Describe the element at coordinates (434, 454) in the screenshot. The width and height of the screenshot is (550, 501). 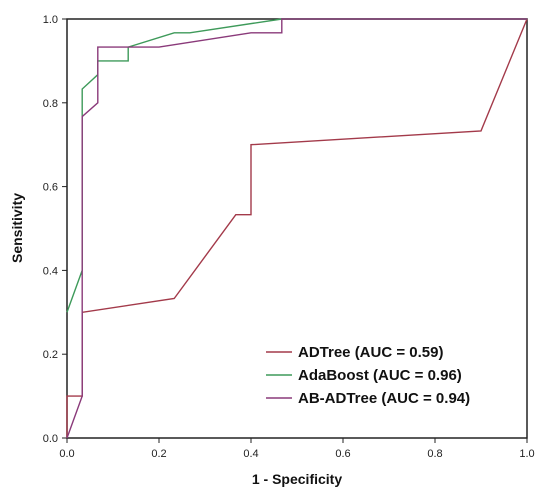
I see `x-tick-label: 0.8` at that location.